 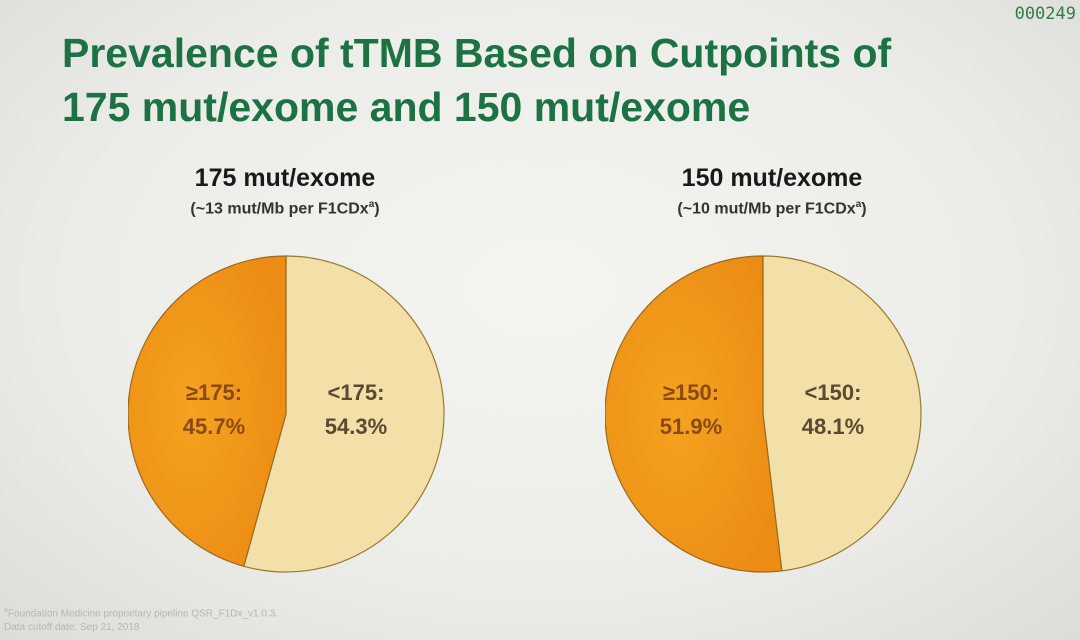 What do you see at coordinates (772, 208) in the screenshot?
I see `chart-subtitle-150: (~10 mut/Mb per F1CDxa)` at bounding box center [772, 208].